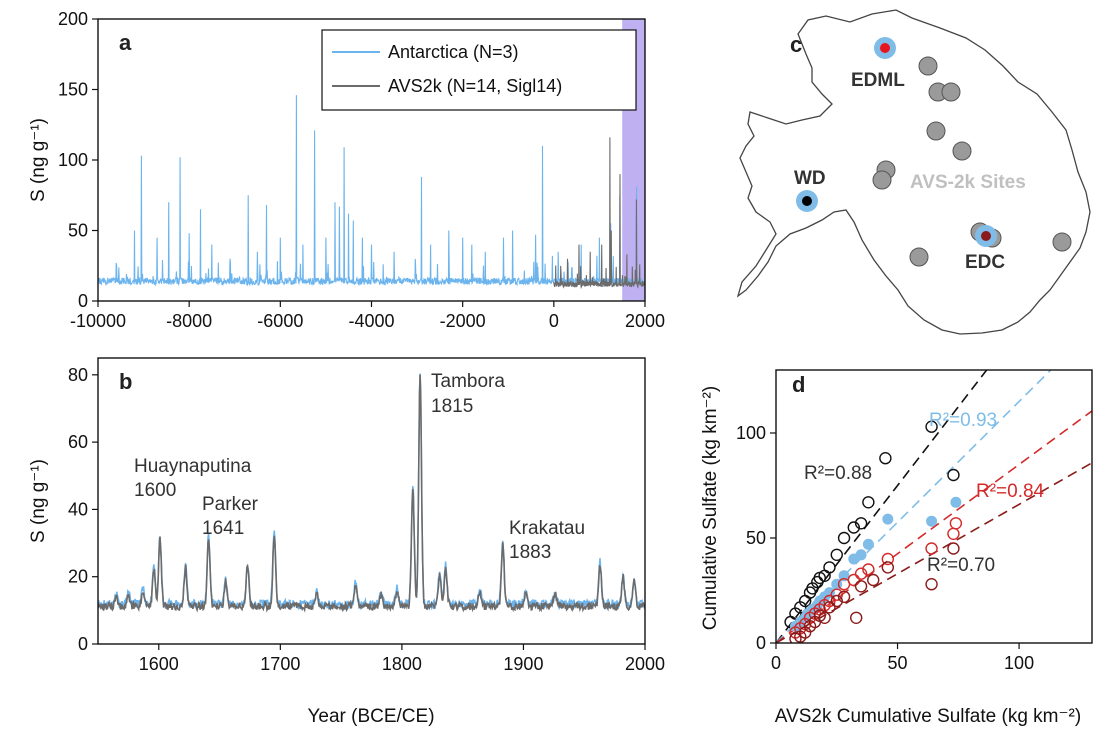 The width and height of the screenshot is (1102, 730). I want to click on panel-a-xtick-label-2: -6000, so click(280, 321).